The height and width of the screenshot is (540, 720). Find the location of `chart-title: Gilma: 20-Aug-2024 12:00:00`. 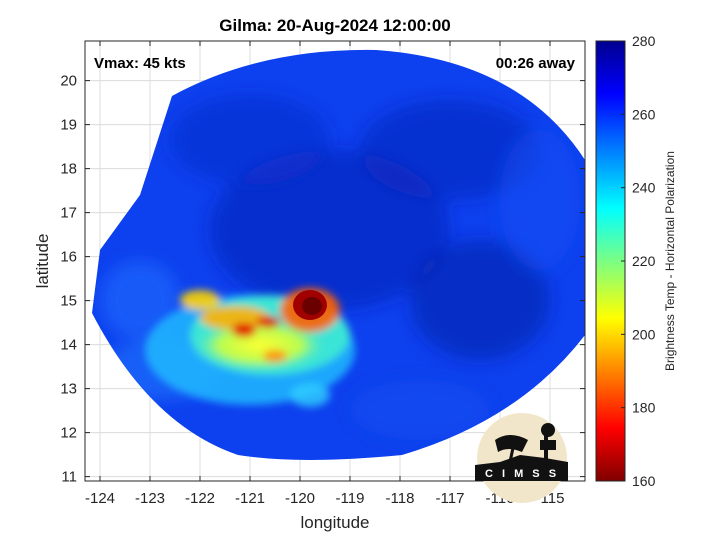

chart-title: Gilma: 20-Aug-2024 12:00:00 is located at coordinates (335, 25).